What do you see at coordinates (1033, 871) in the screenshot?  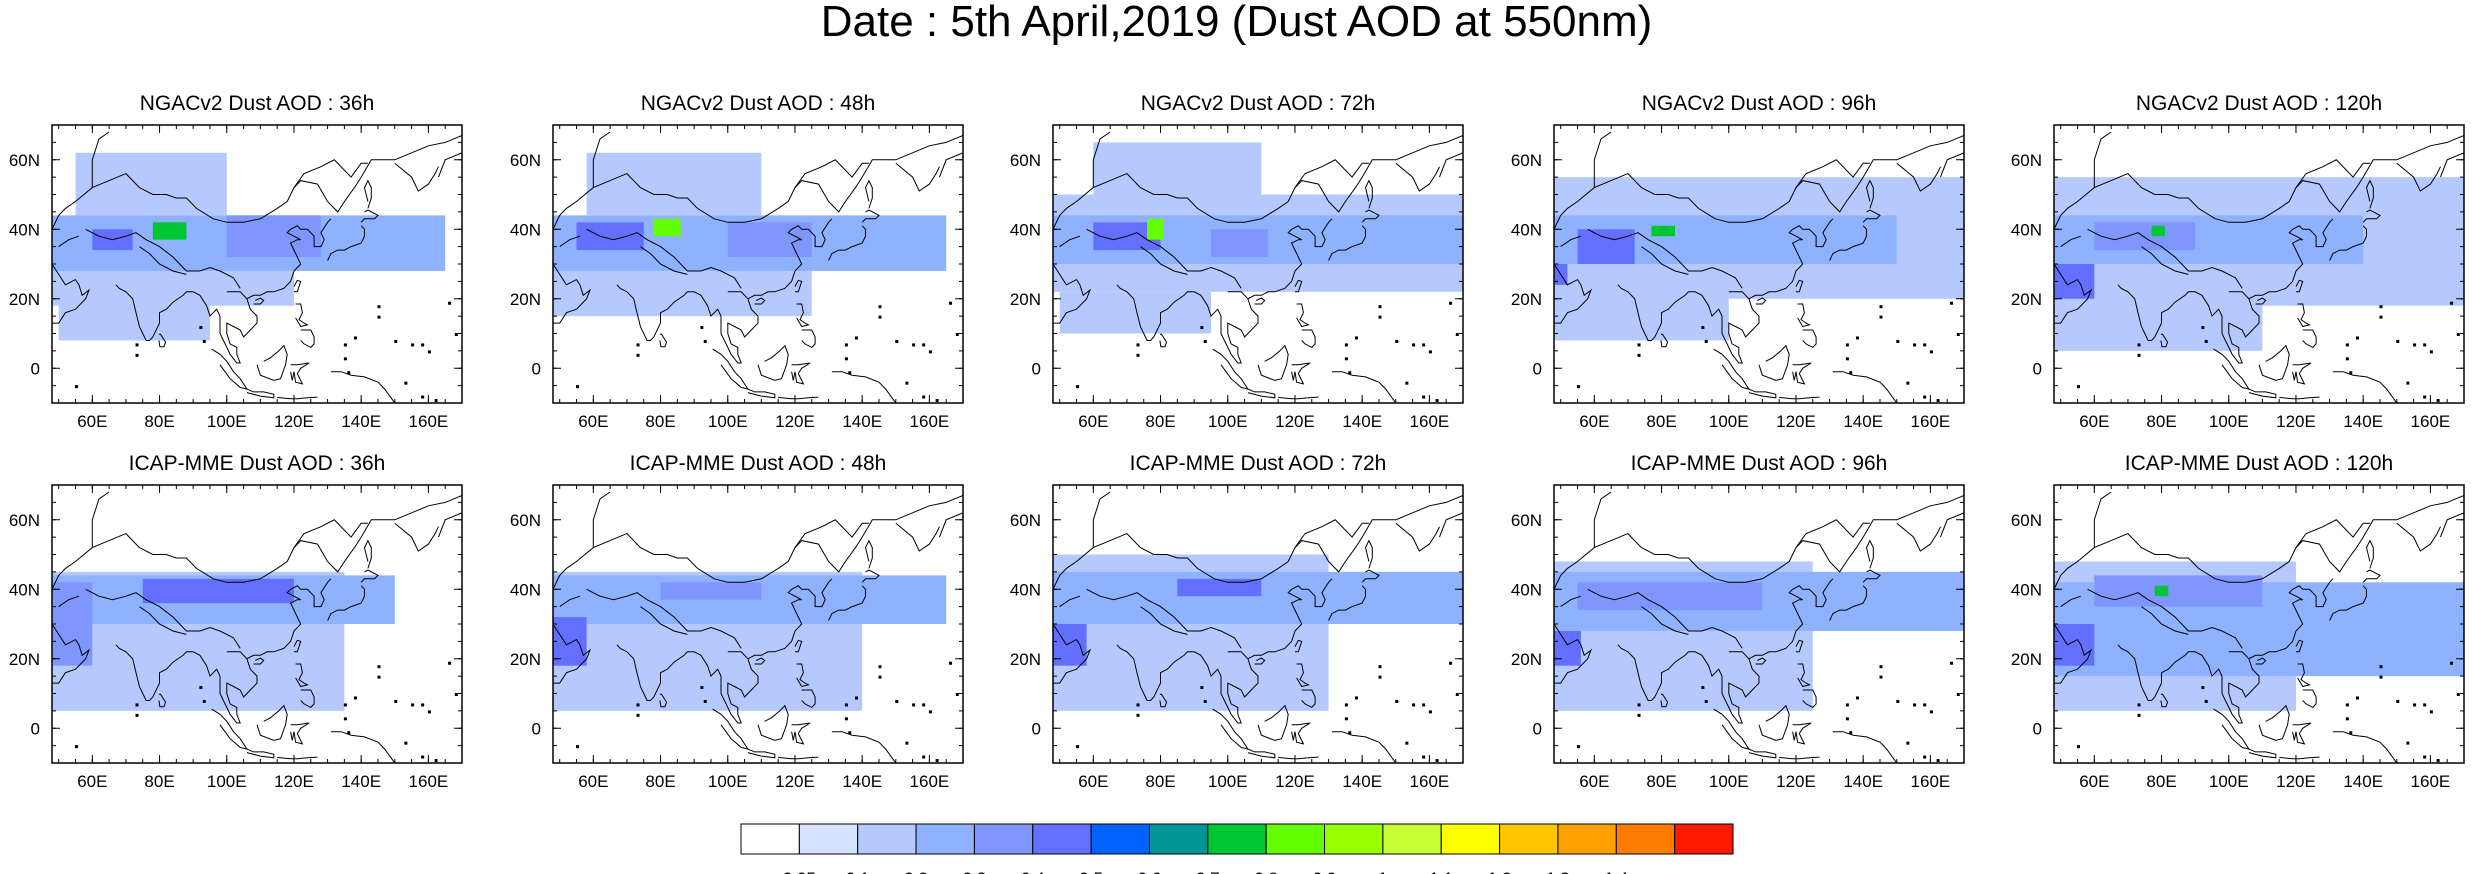 I see `colorbar-label: 0.4` at bounding box center [1033, 871].